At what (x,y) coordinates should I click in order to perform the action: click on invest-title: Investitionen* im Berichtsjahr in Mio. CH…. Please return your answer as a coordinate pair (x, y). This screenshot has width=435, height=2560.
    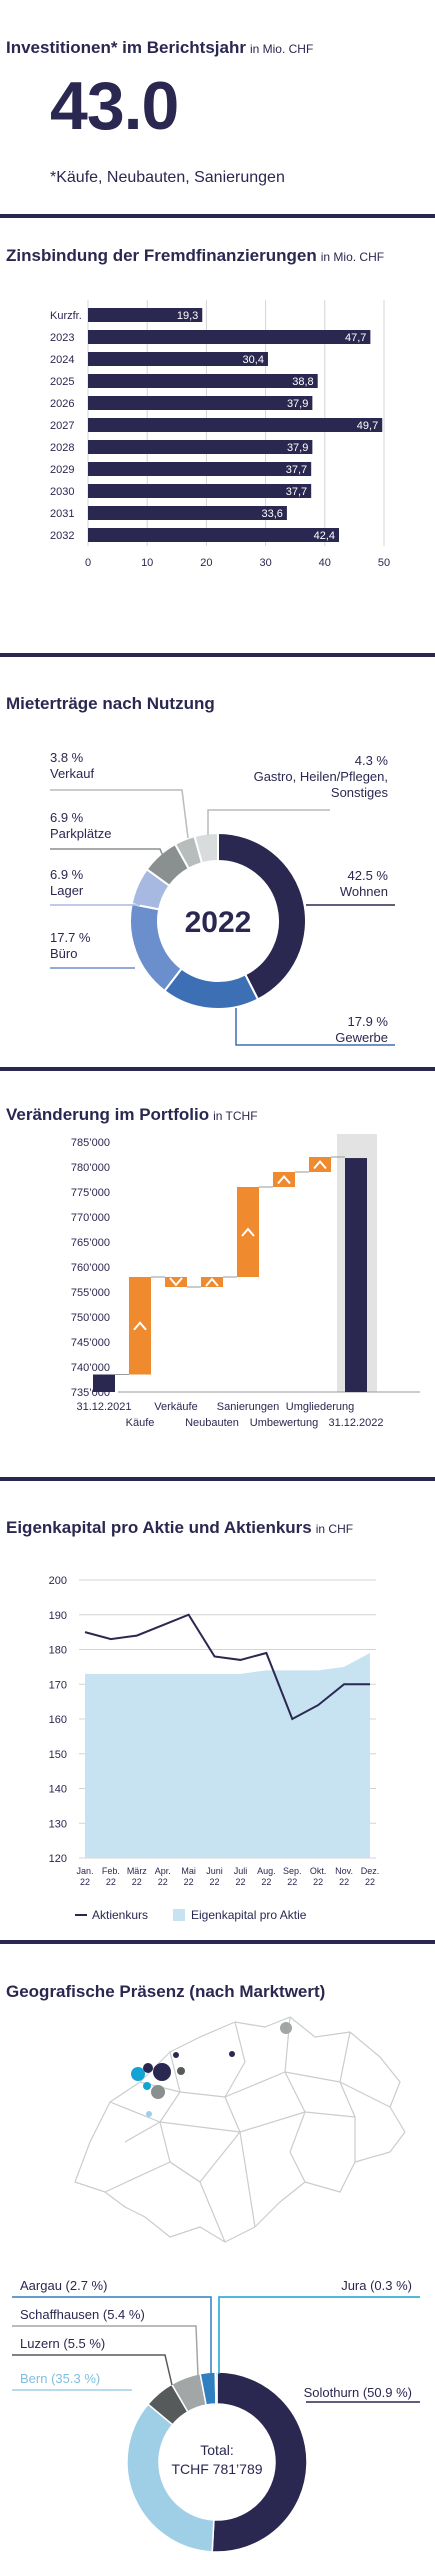
    Looking at the image, I should click on (159, 48).